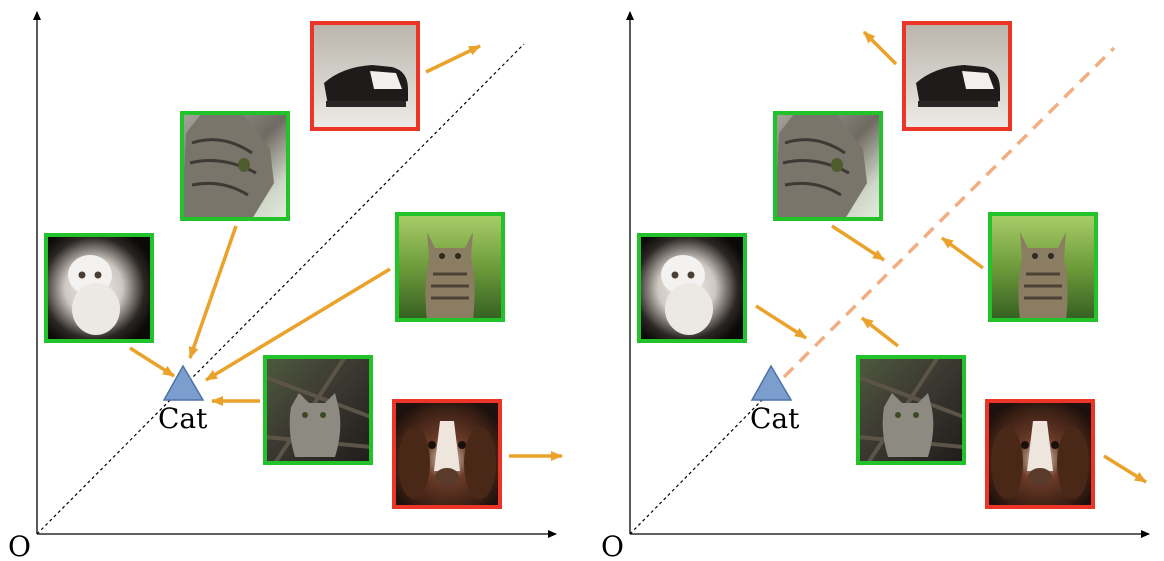 The image size is (1164, 561). I want to click on persian-cat-image-card, so click(99, 288).